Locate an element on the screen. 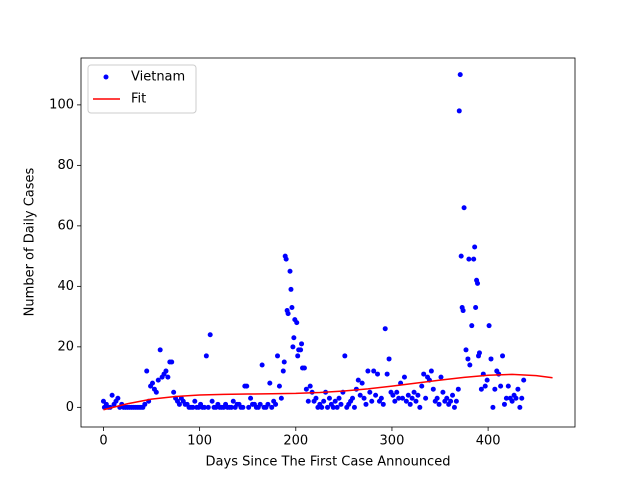 The width and height of the screenshot is (640, 480). x-tick-label: 400 is located at coordinates (488, 441).